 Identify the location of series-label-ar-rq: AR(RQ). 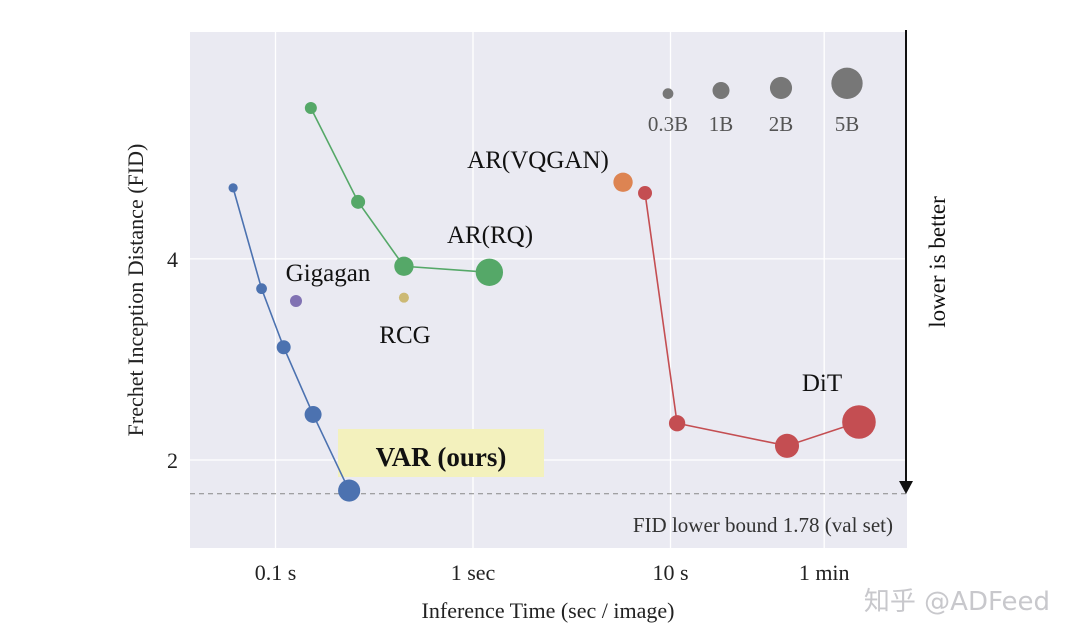
(490, 235).